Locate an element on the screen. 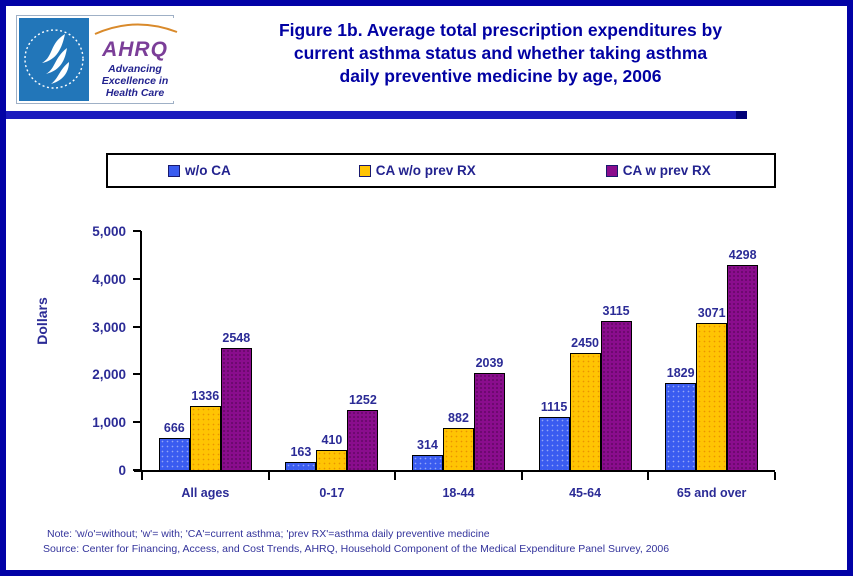  category-label: 0-17 is located at coordinates (332, 493).